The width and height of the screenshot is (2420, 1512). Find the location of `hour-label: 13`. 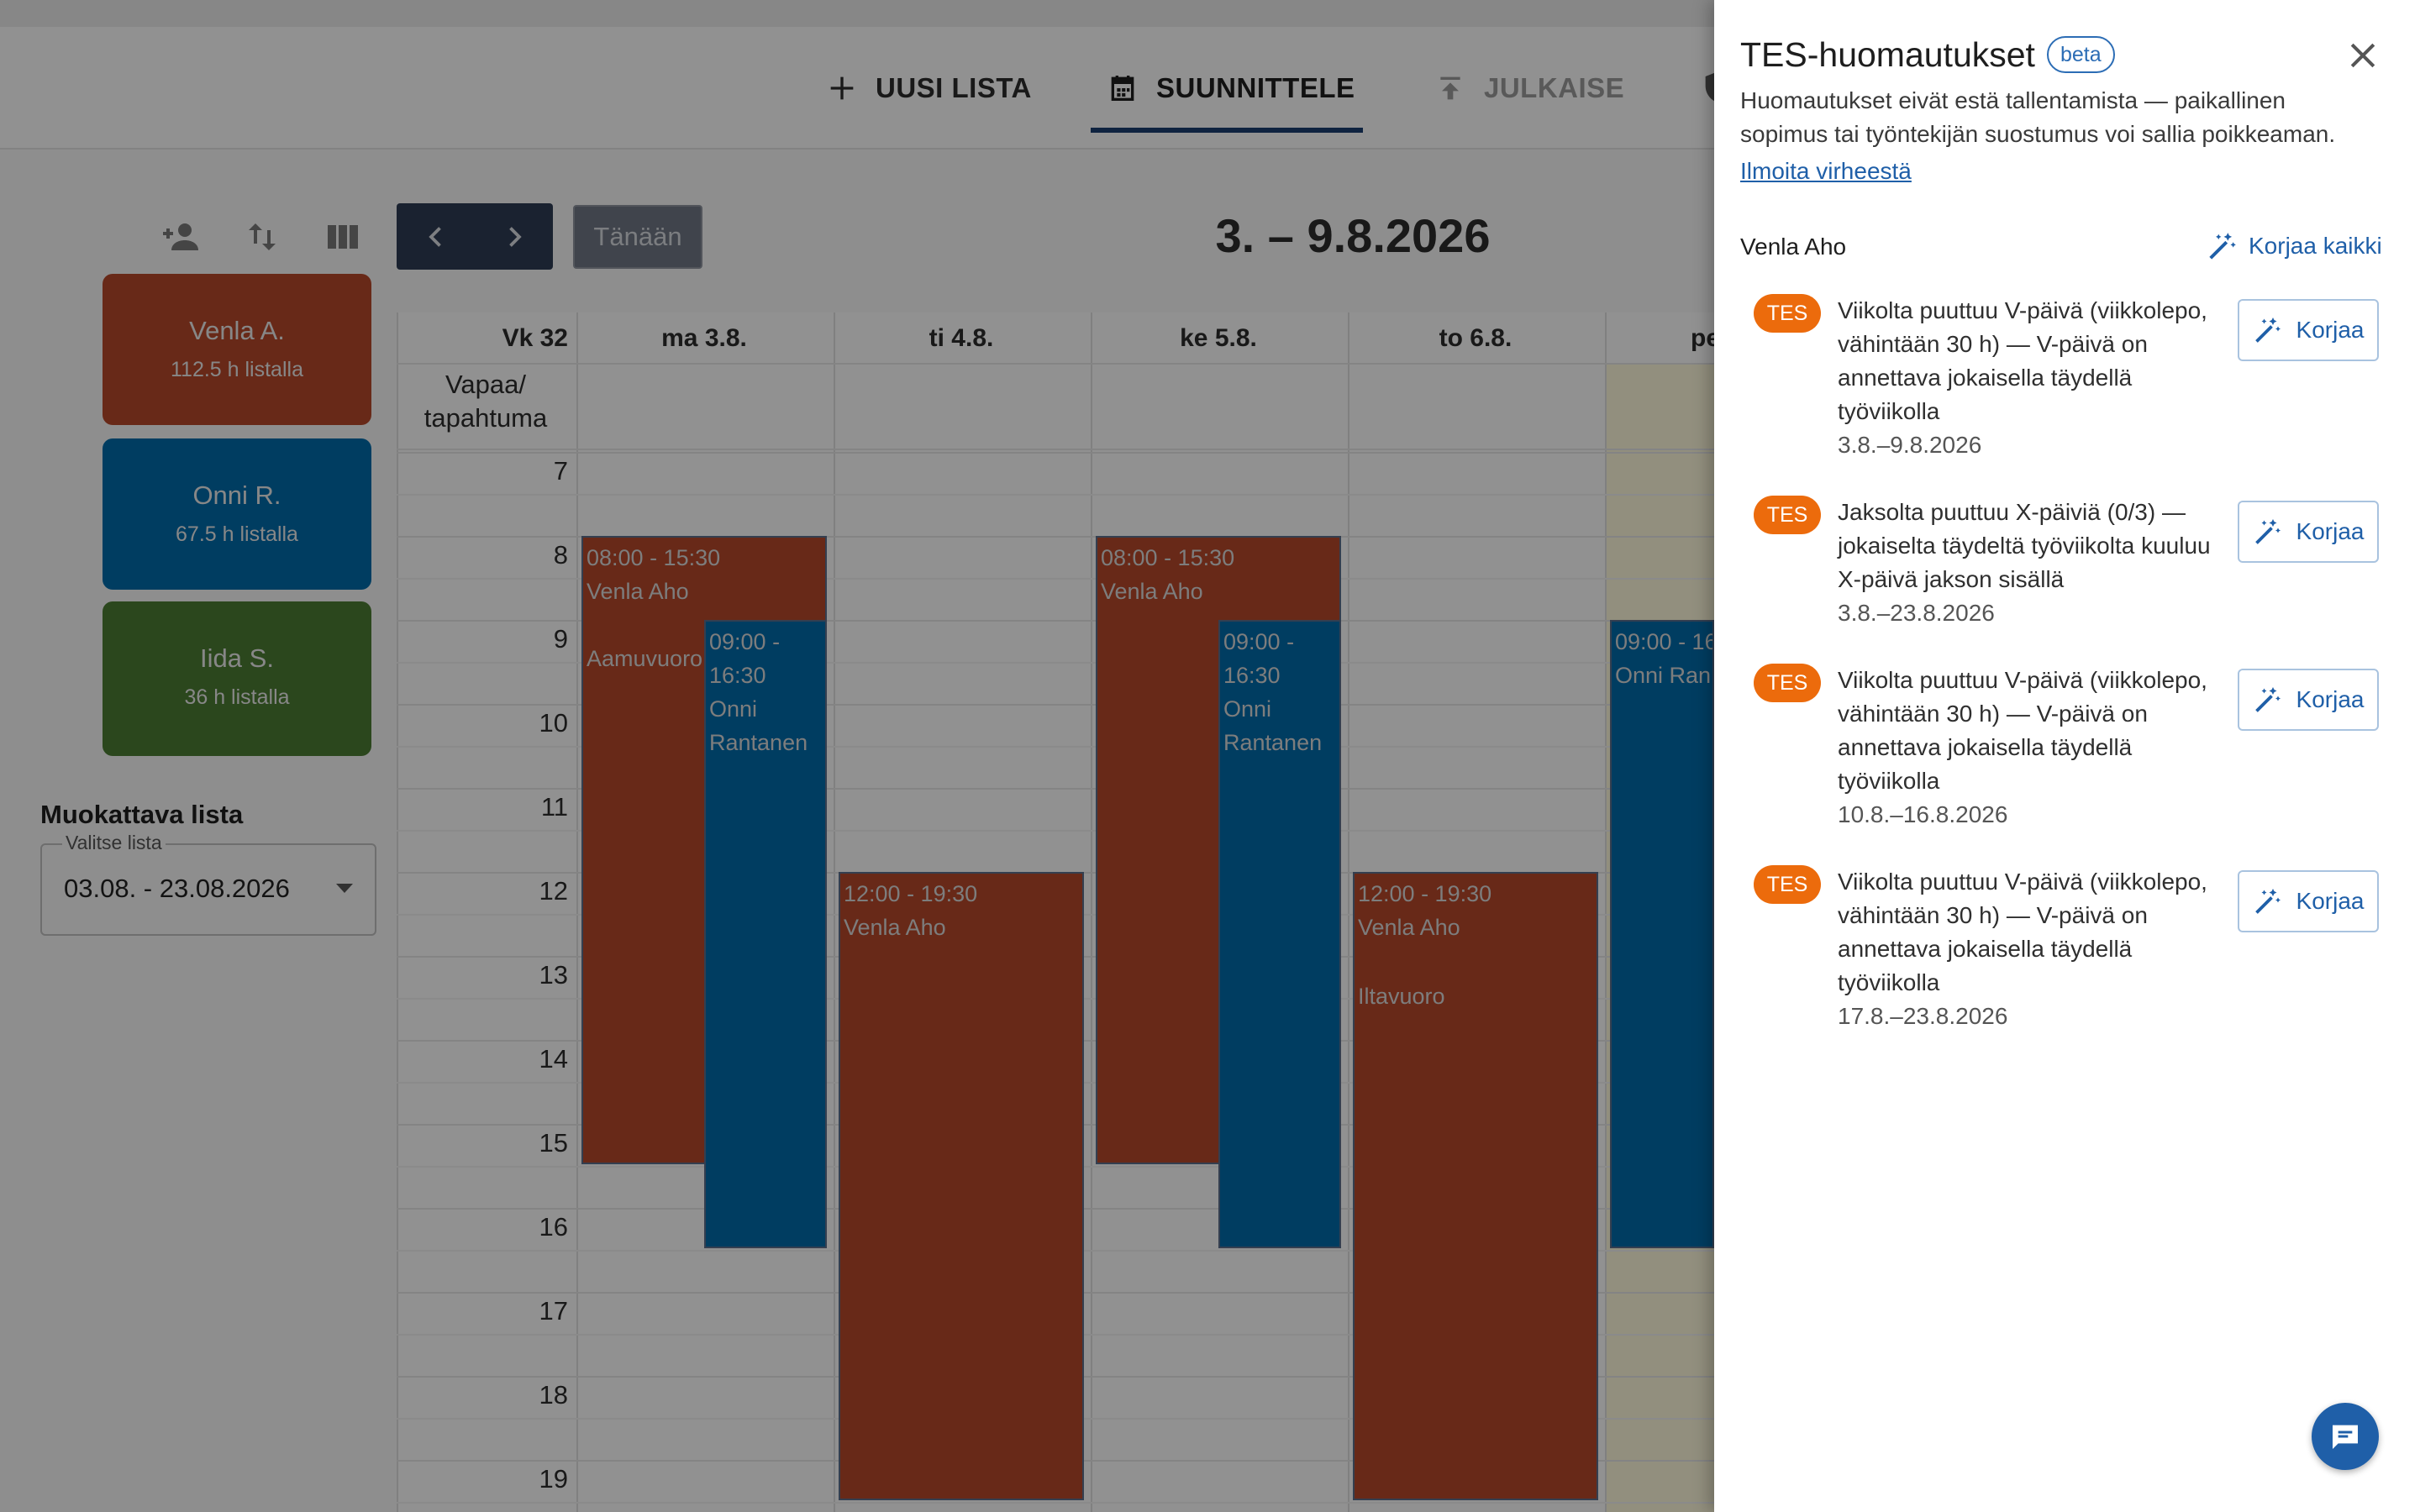

hour-label: 13 is located at coordinates (553, 975).